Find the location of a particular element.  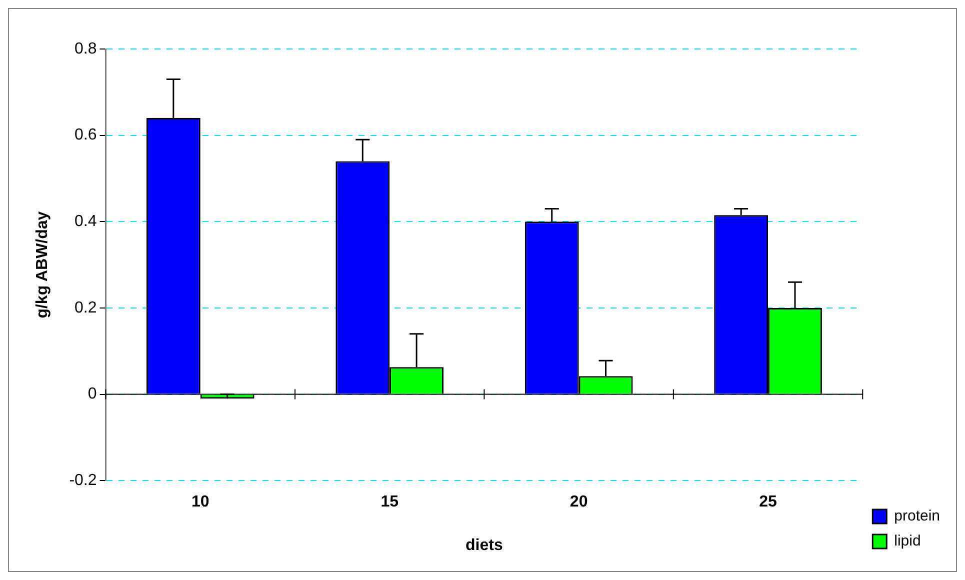

y-tick-label: 0.6 is located at coordinates (85, 135).